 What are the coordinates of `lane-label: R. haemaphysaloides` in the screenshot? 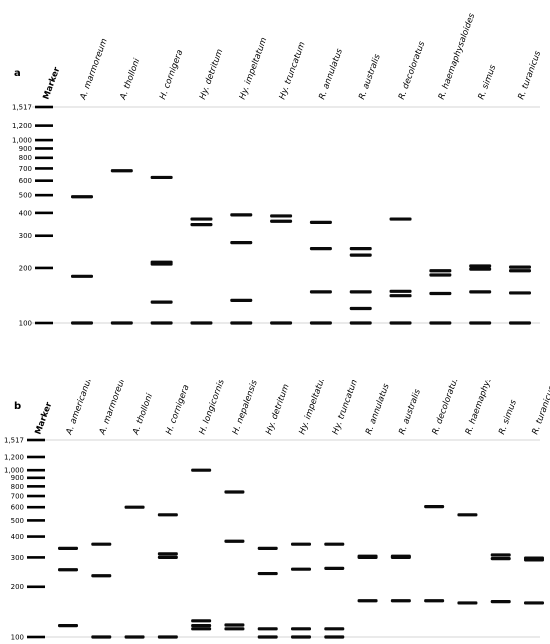 It's located at (457, 57).